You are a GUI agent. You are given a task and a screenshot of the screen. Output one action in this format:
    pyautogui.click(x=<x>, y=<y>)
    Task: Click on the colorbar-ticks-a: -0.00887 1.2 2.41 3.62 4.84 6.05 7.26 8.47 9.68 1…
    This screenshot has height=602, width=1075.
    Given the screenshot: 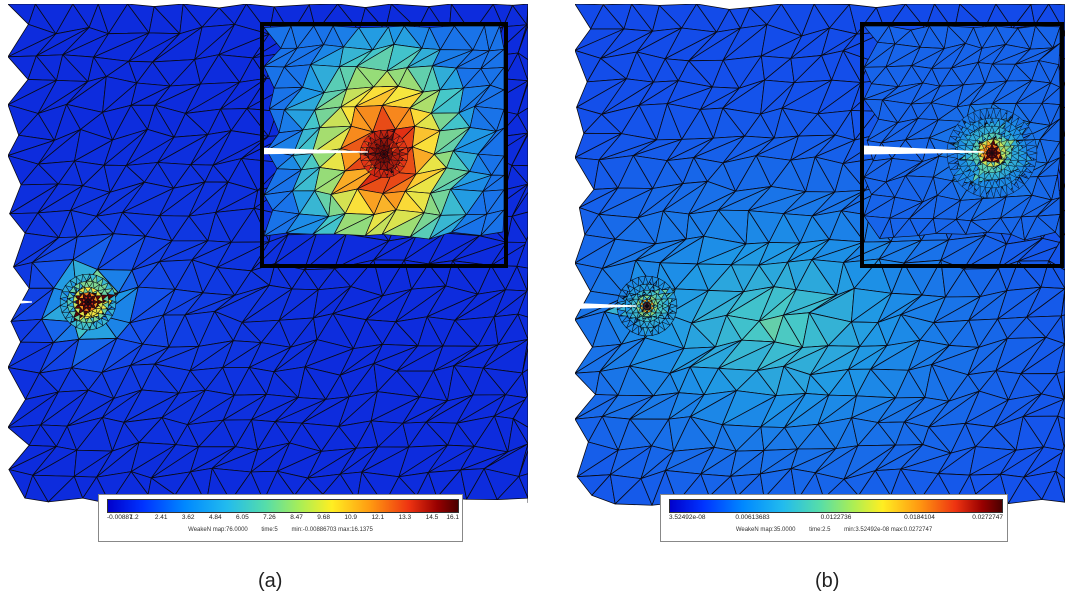 What is the action you would take?
    pyautogui.click(x=283, y=519)
    